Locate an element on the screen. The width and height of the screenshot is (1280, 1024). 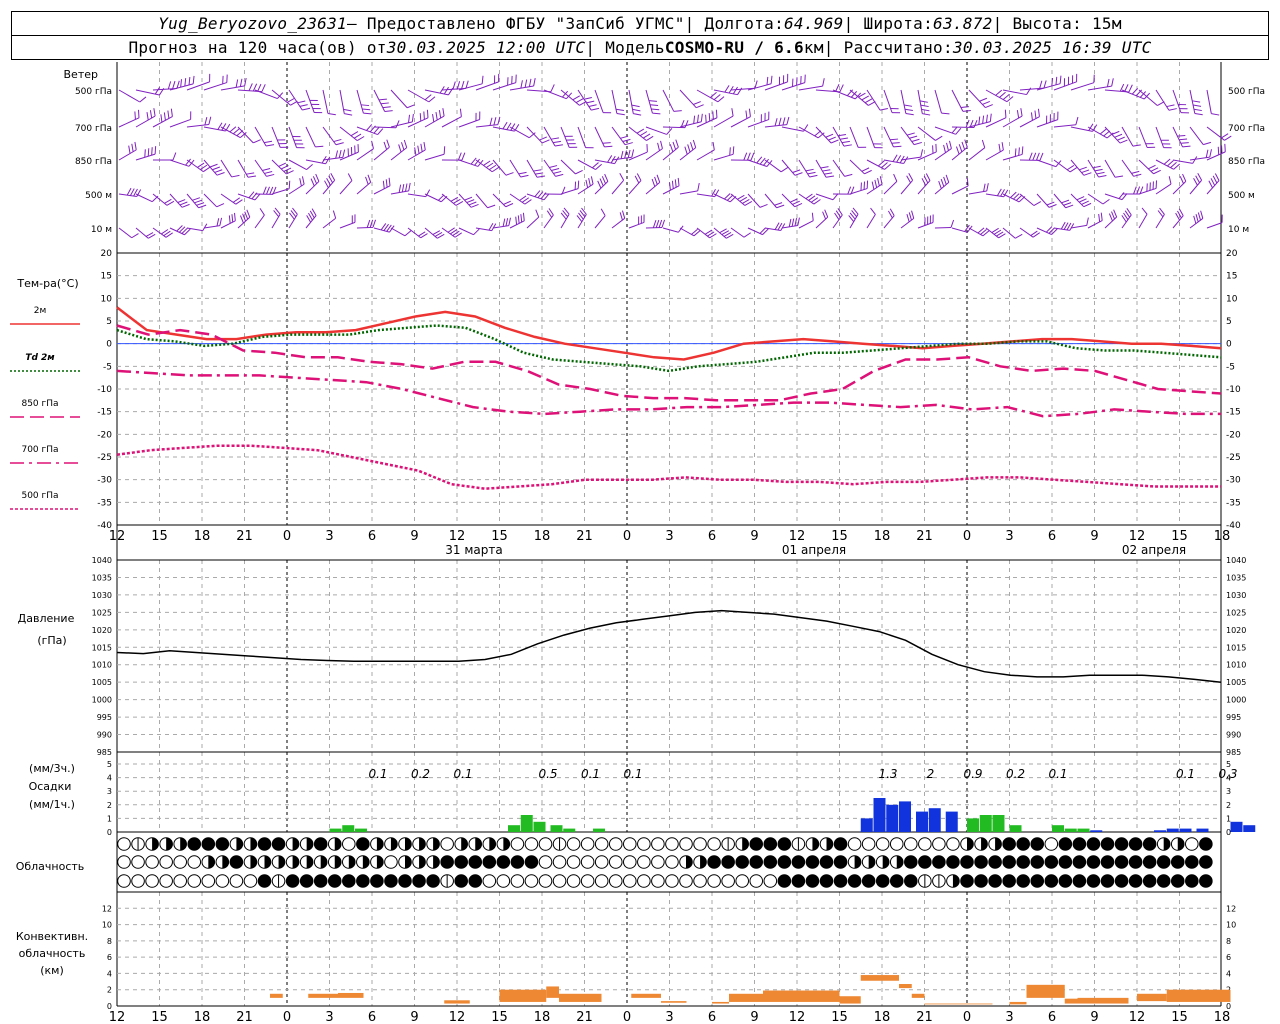
precip-tick-left: 0 is located at coordinates (109, 832).